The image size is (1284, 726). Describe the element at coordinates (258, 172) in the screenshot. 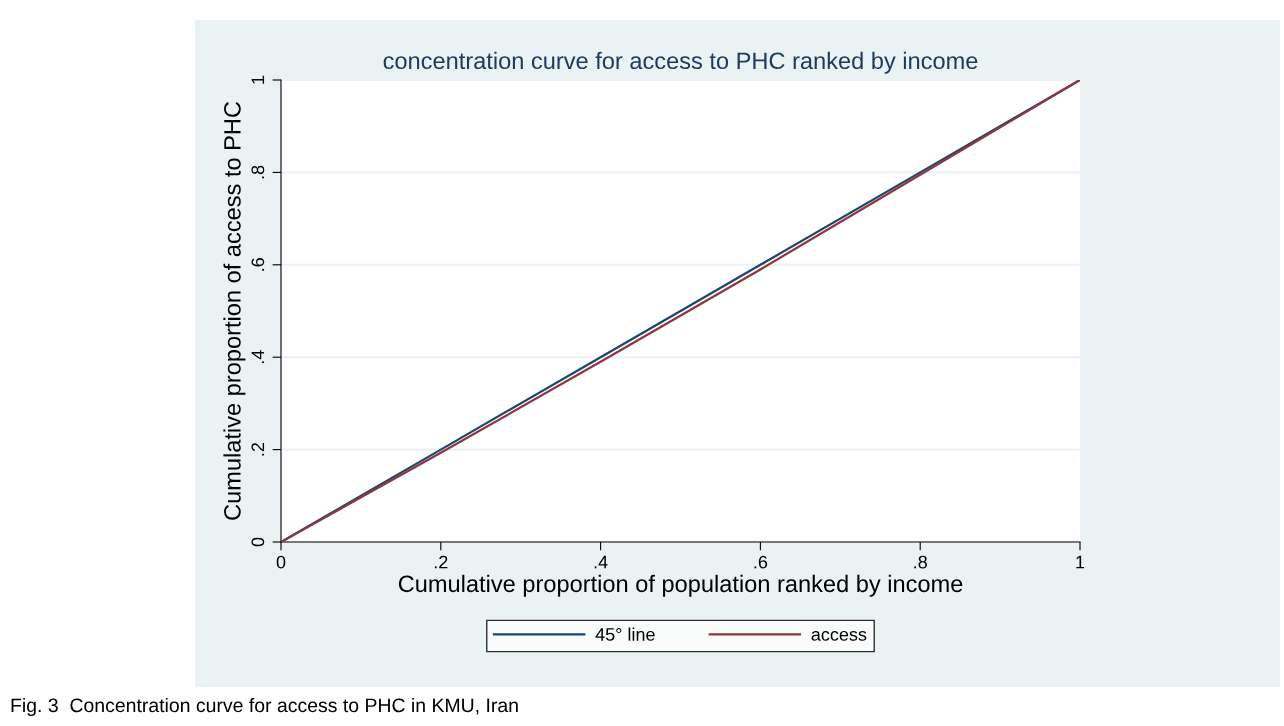

I see `y-tick-label: .8` at that location.